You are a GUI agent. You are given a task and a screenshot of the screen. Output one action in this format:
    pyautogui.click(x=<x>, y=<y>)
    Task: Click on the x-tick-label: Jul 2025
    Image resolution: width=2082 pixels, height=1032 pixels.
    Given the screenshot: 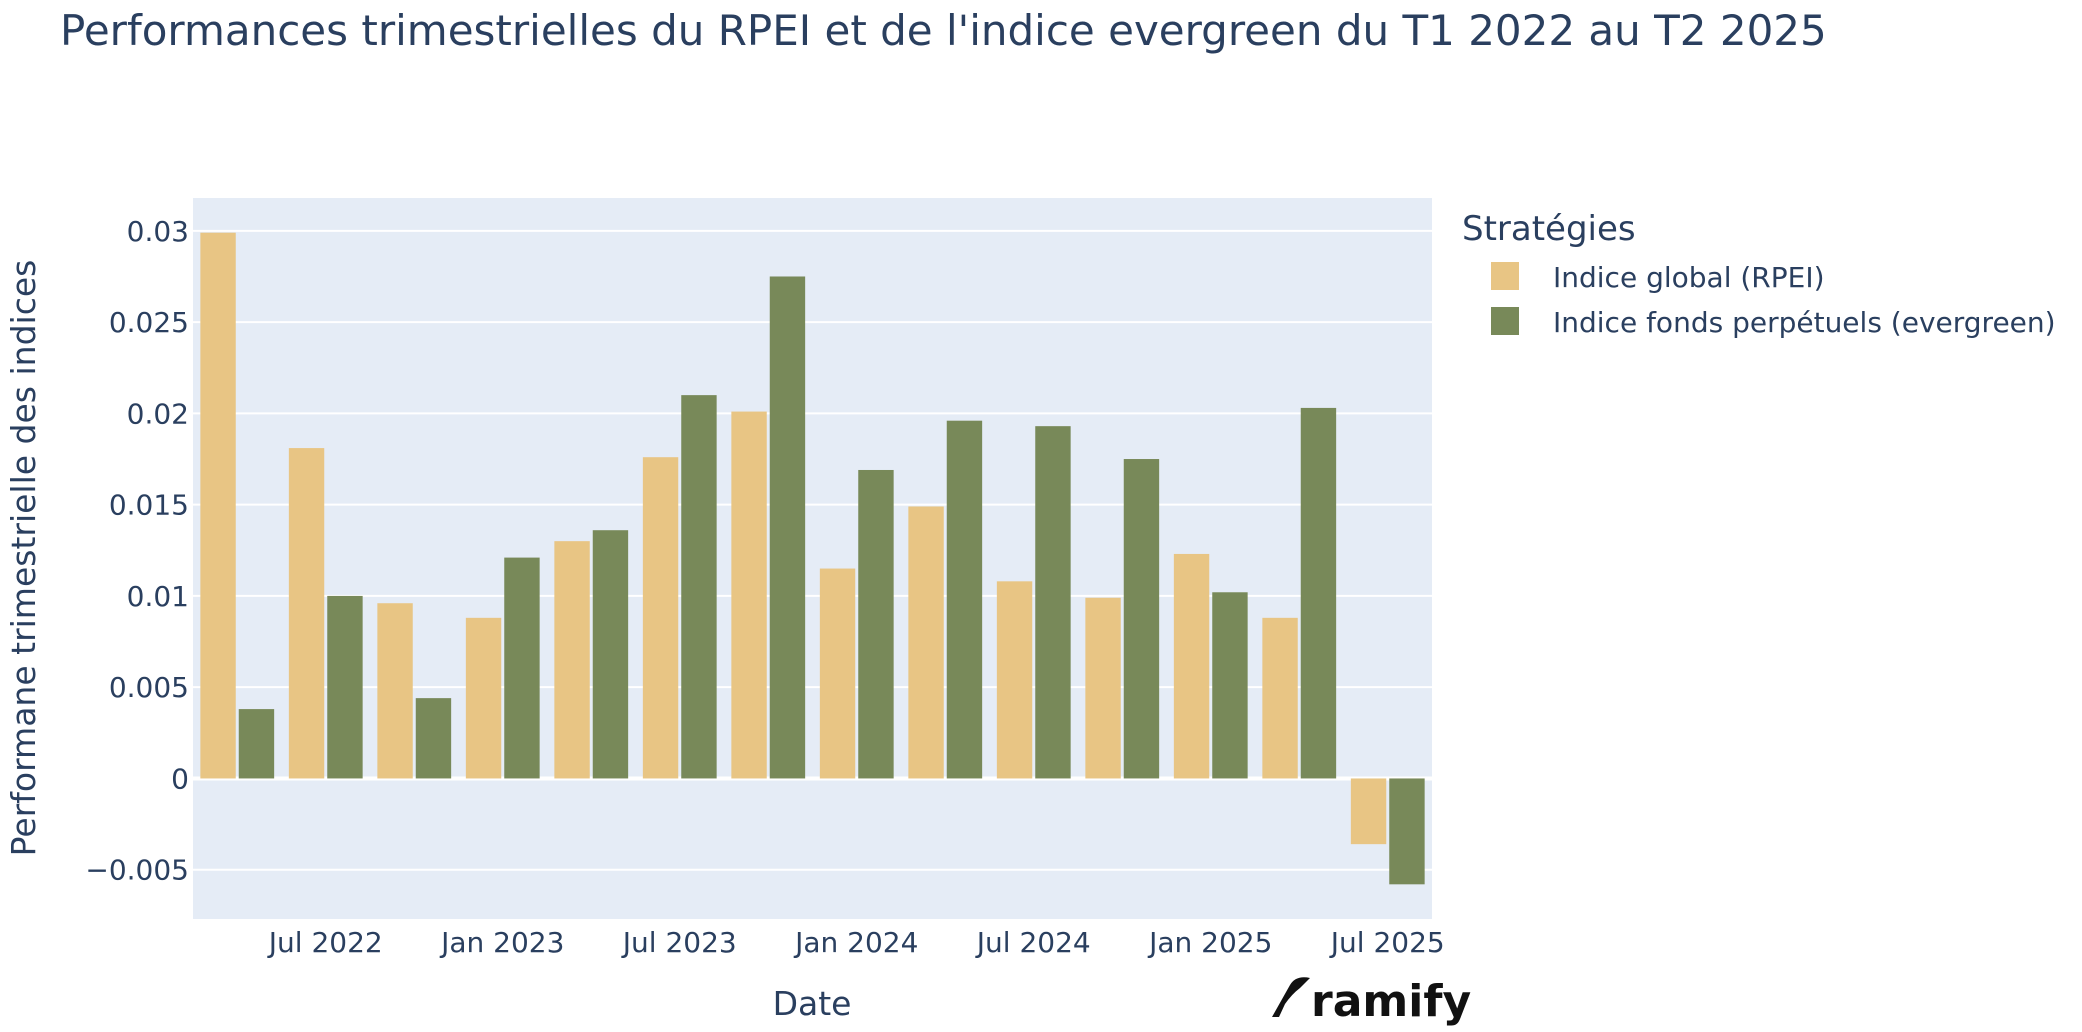 What is the action you would take?
    pyautogui.click(x=1387, y=942)
    